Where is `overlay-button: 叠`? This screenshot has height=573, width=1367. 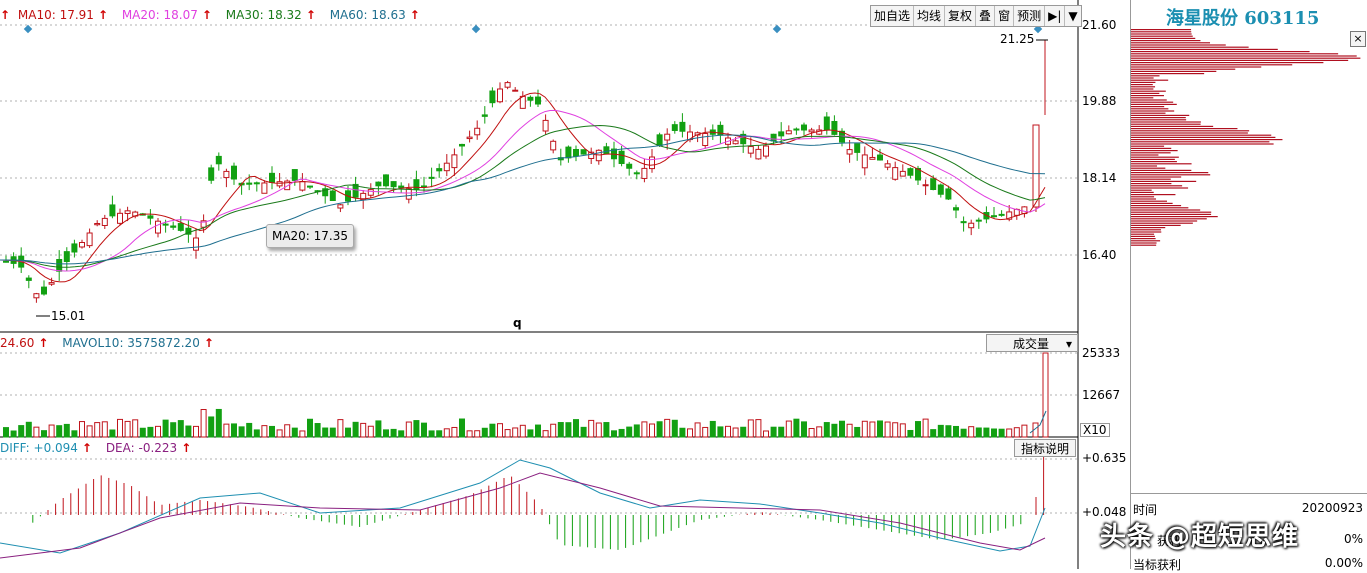 overlay-button: 叠 is located at coordinates (986, 16).